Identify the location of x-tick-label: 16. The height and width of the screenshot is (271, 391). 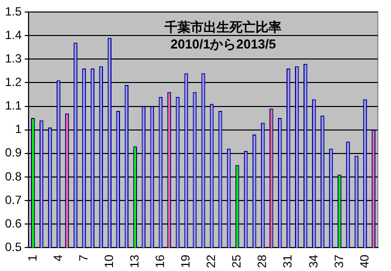
(159, 261).